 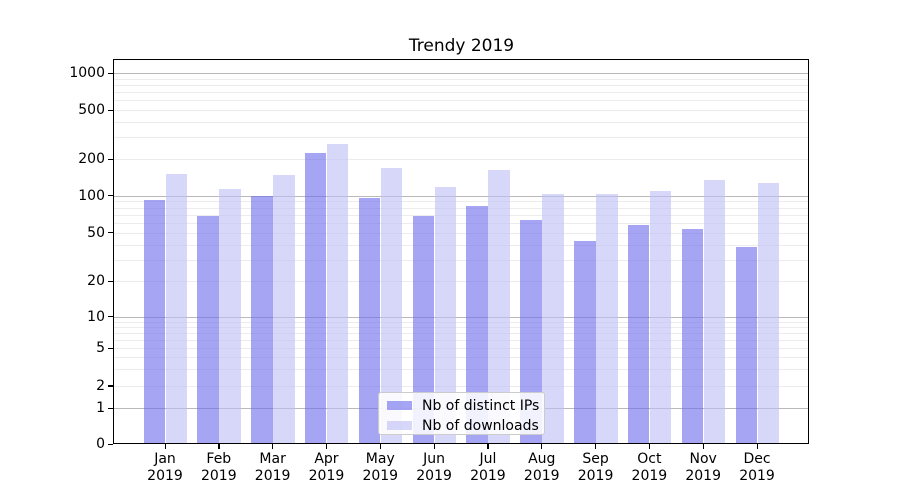 What do you see at coordinates (96, 316) in the screenshot?
I see `y-tick-label-10: 10` at bounding box center [96, 316].